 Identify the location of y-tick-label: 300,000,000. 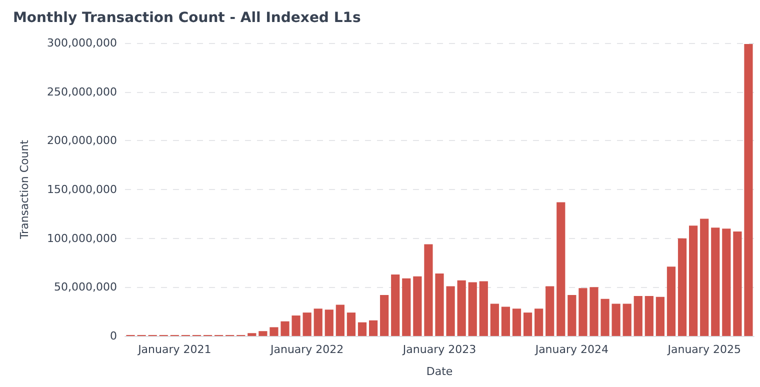
(82, 43).